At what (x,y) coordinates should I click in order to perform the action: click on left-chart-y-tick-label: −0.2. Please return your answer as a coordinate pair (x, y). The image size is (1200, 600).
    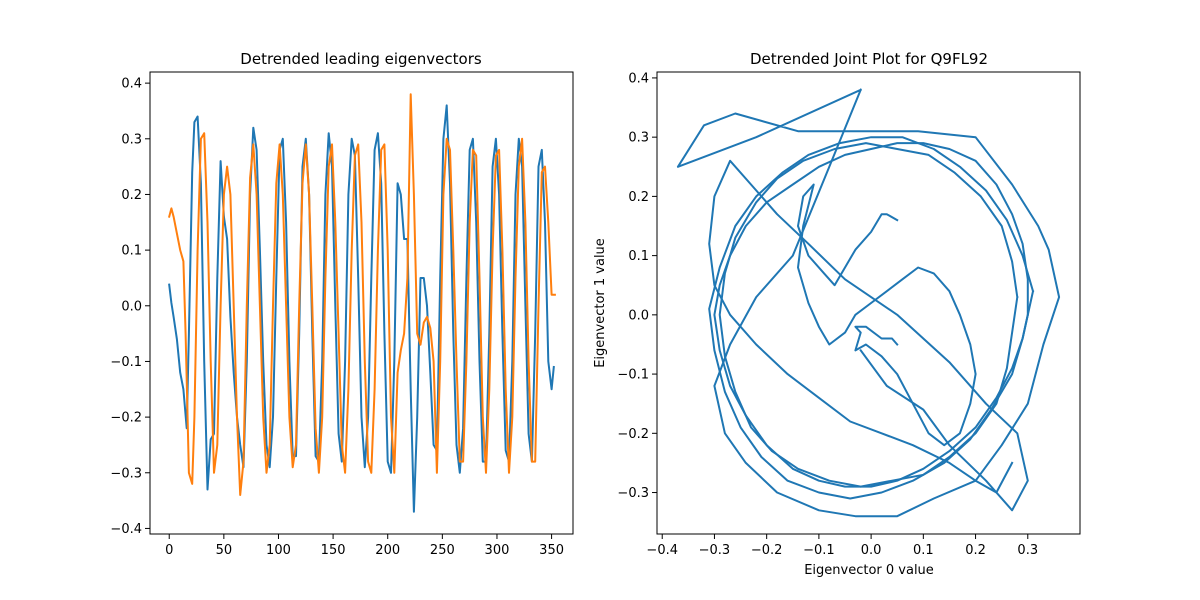
    Looking at the image, I should click on (126, 418).